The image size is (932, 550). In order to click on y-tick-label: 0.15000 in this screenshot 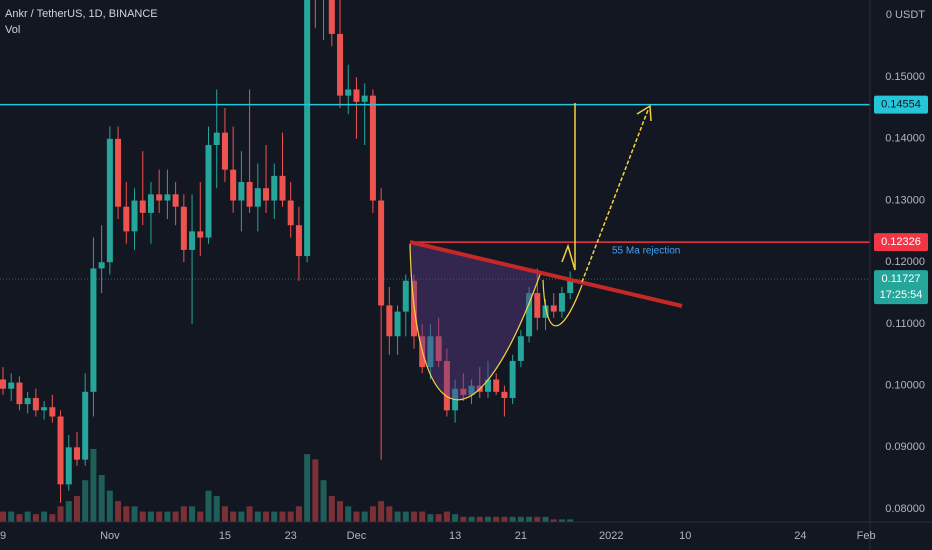, I will do `click(905, 77)`.